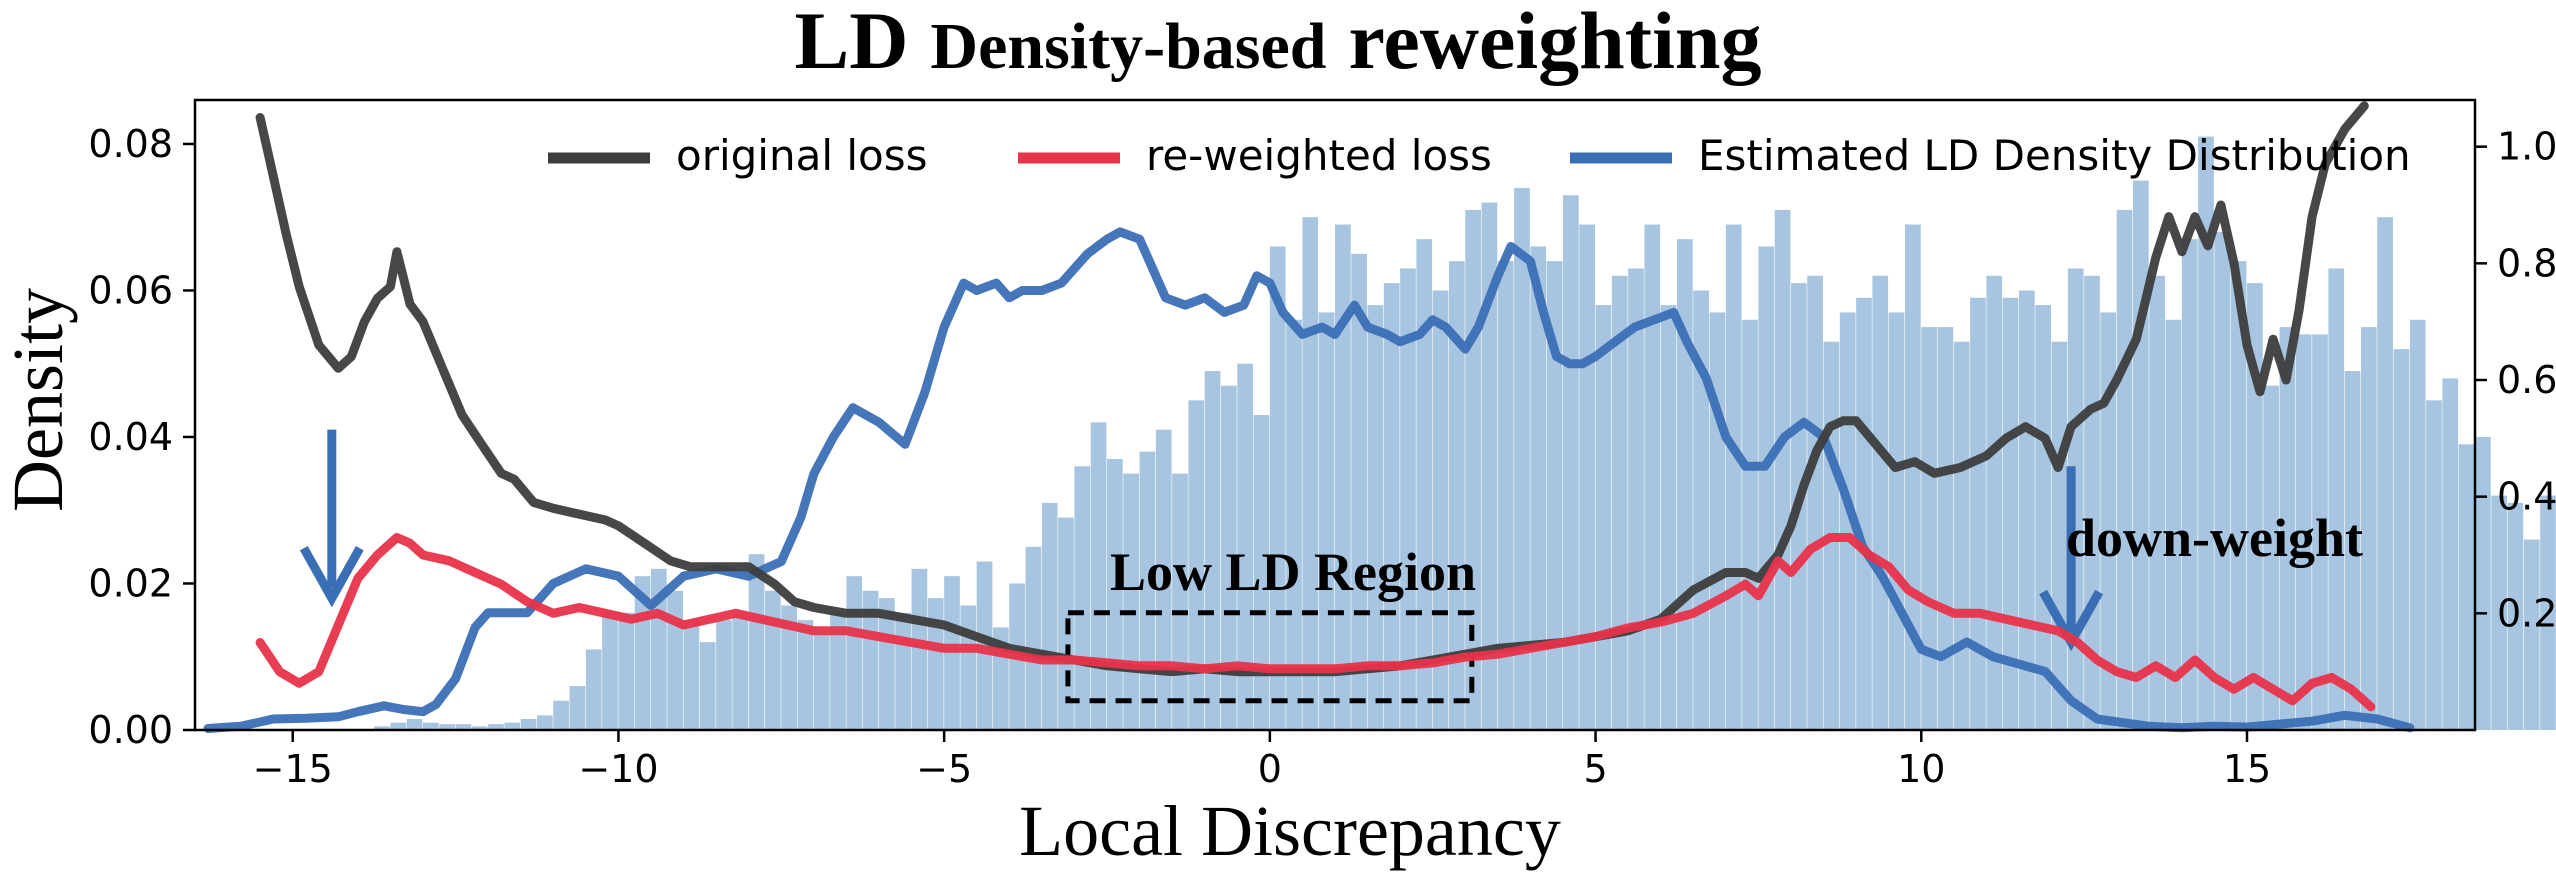 Image resolution: width=2556 pixels, height=881 pixels. Describe the element at coordinates (852, 43) in the screenshot. I see `chart-title-main: LD` at that location.